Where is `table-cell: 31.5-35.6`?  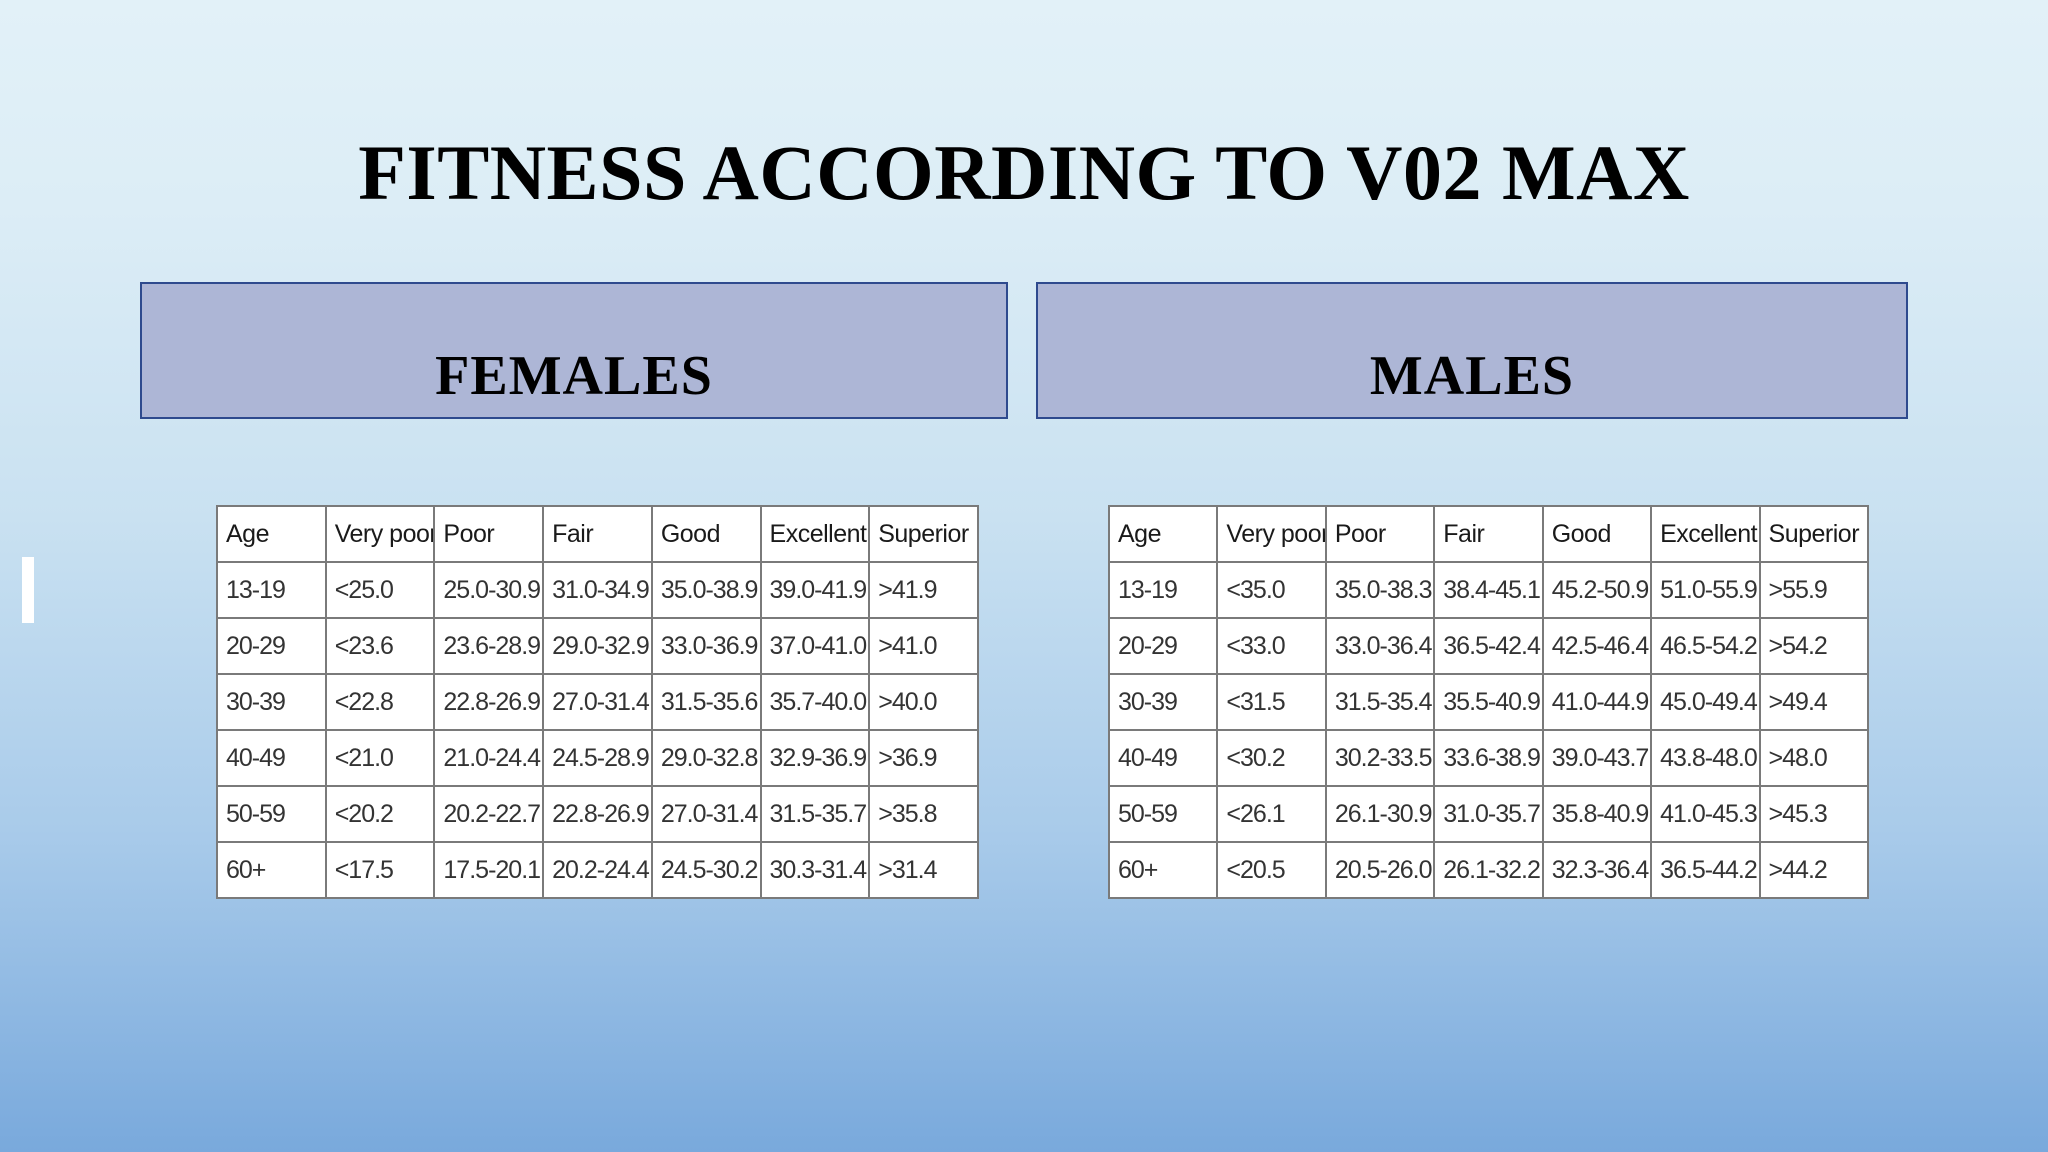 table-cell: 31.5-35.6 is located at coordinates (706, 702).